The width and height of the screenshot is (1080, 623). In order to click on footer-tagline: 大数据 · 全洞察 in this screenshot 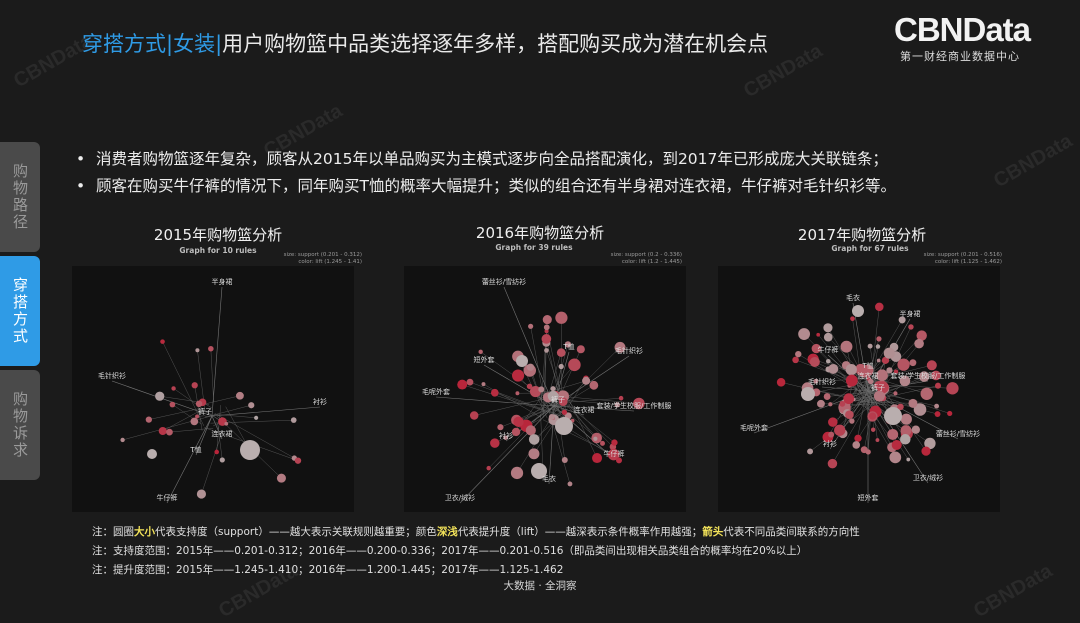, I will do `click(540, 585)`.